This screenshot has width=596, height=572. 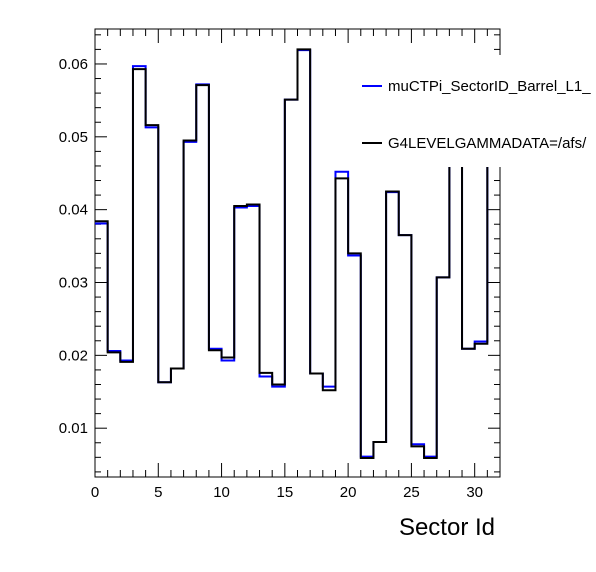 I want to click on x-tick-label: 5, so click(x=158, y=492).